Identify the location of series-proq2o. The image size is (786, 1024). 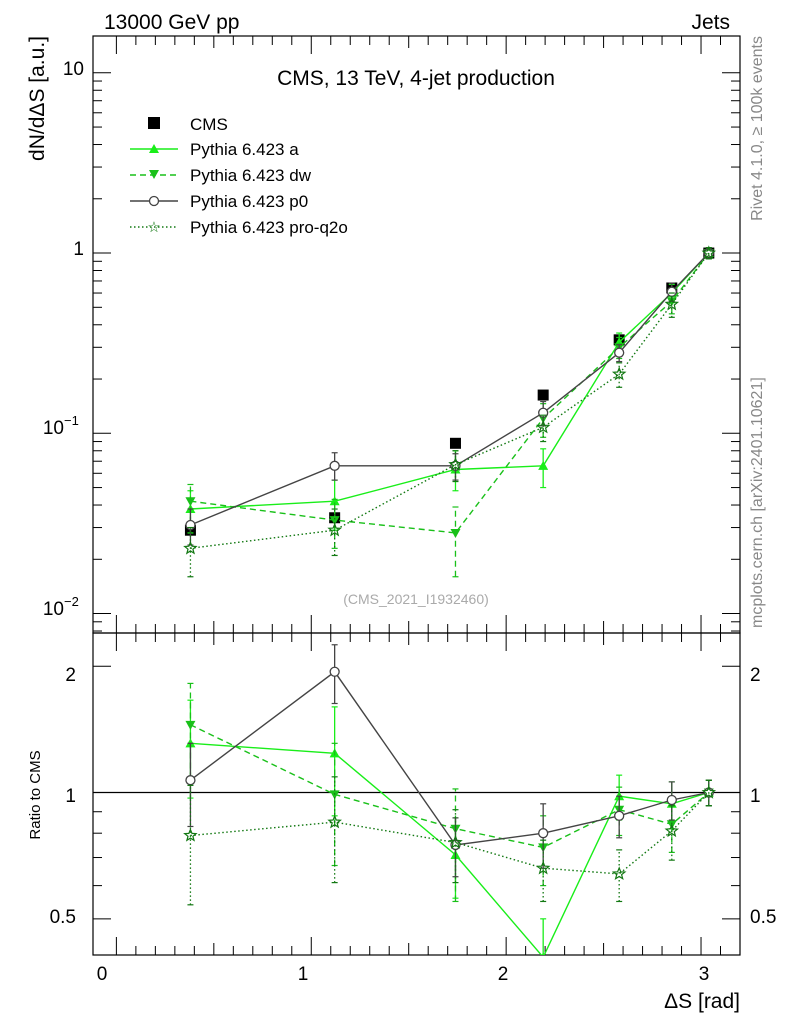
(450, 841).